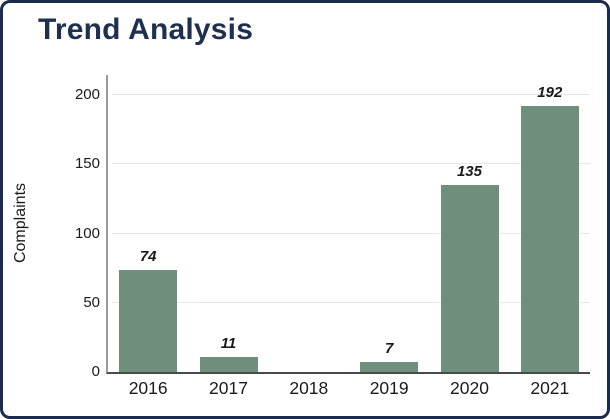  I want to click on bar-2019, so click(389, 367).